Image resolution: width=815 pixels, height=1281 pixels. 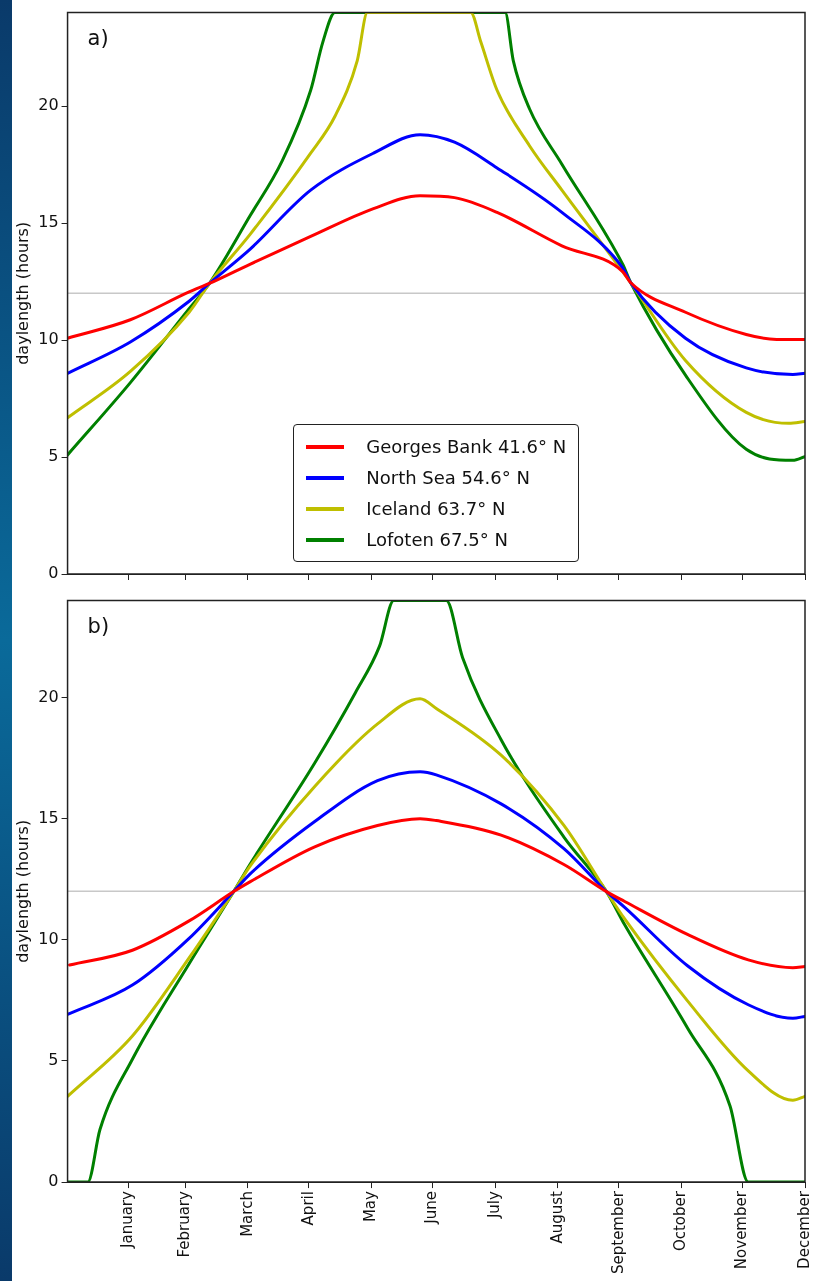 I want to click on x-tick-label: September, so click(x=617, y=1232).